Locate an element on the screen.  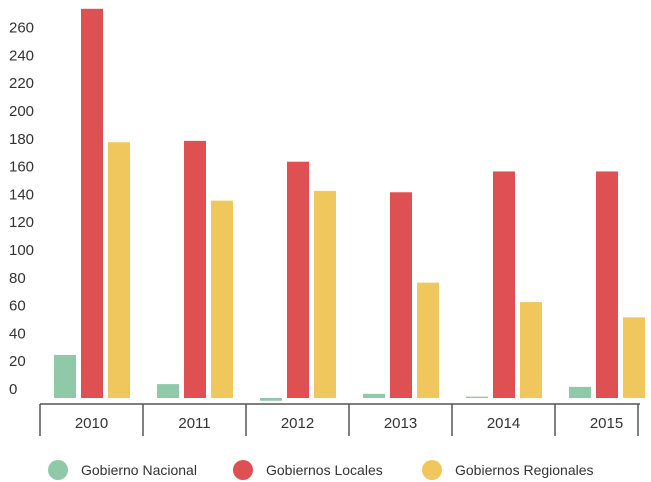
legend-label: Gobierno Nacional is located at coordinates (139, 470).